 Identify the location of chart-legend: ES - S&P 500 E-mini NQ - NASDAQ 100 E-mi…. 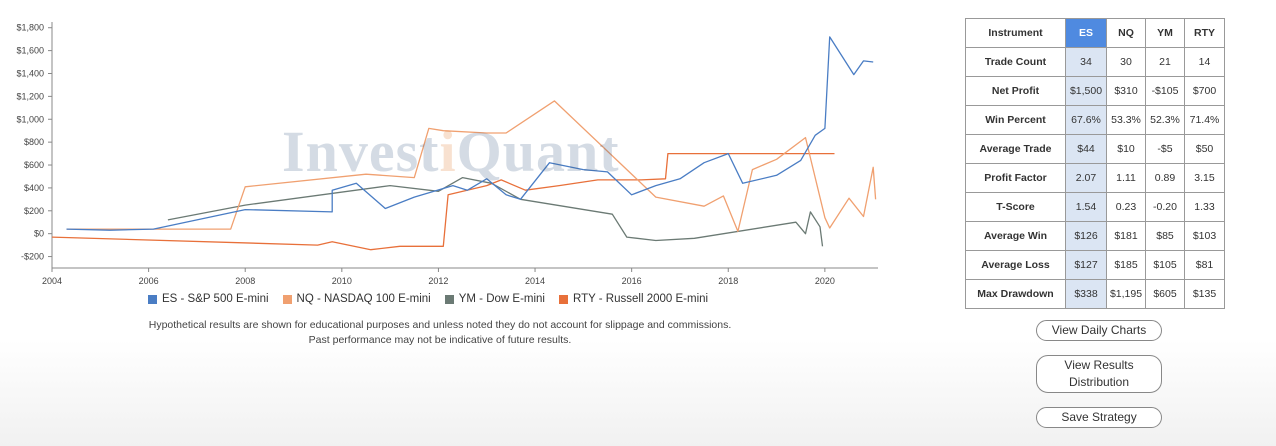
(428, 299).